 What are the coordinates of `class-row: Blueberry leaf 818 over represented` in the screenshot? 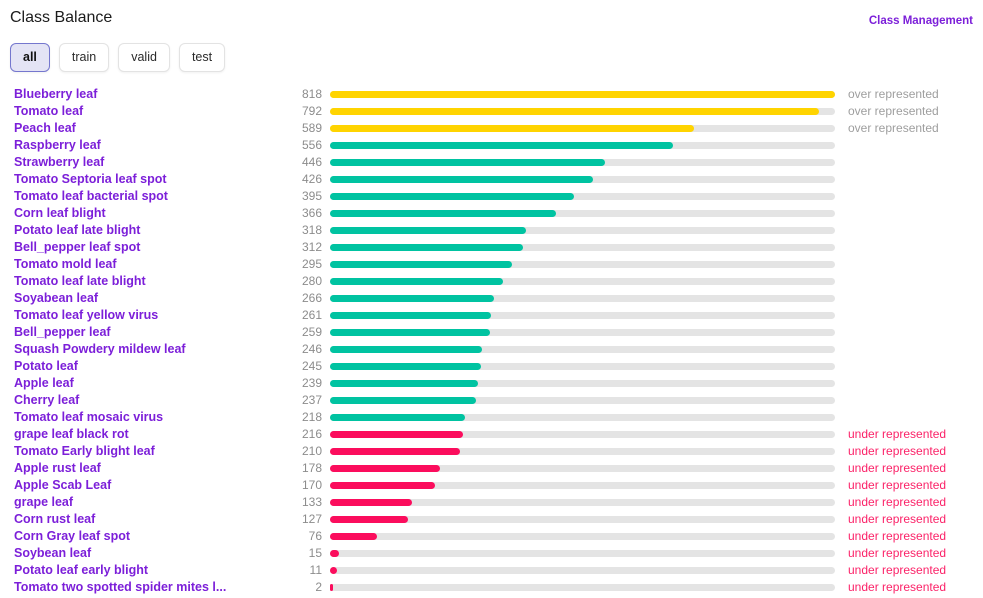 It's located at (491, 94).